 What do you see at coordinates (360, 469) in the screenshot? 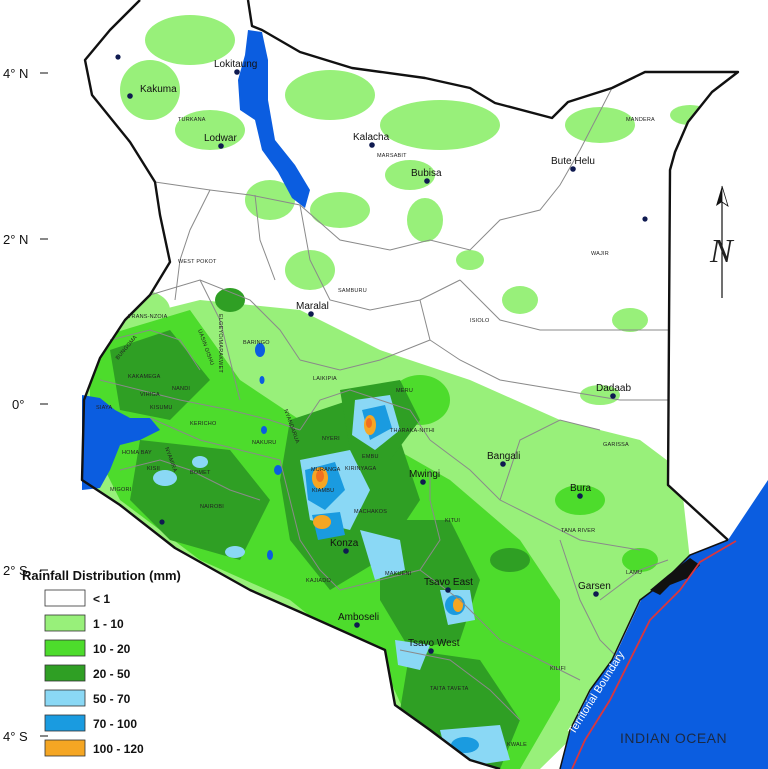
I see `county-kirinyaga: KIRINYAGA` at bounding box center [360, 469].